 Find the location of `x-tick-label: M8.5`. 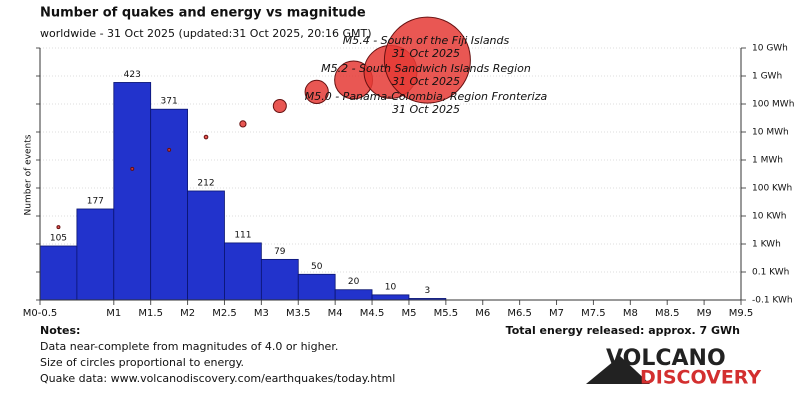

x-tick-label: M8.5 is located at coordinates (667, 313).